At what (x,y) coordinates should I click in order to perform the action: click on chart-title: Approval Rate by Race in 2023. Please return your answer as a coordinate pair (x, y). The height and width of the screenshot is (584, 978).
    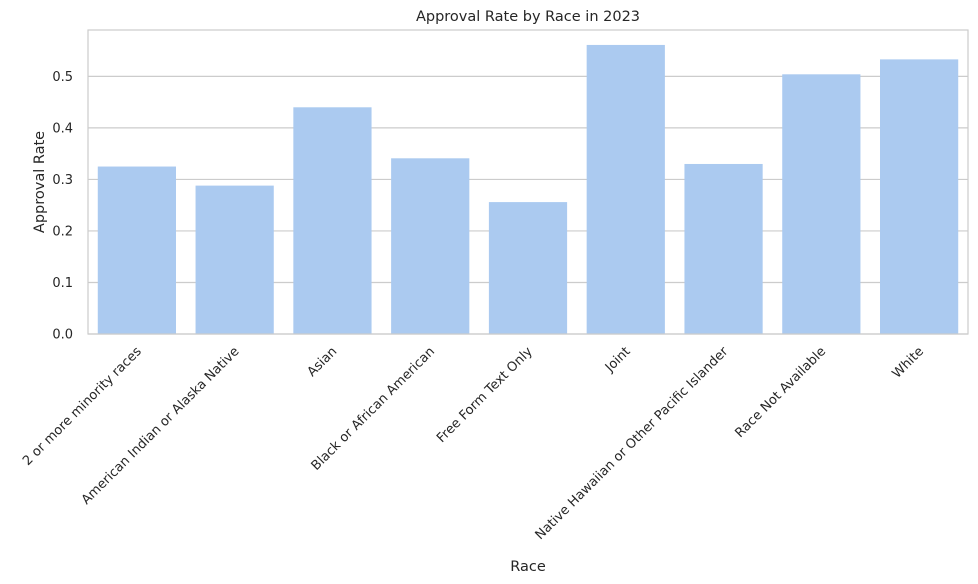
    Looking at the image, I should click on (528, 17).